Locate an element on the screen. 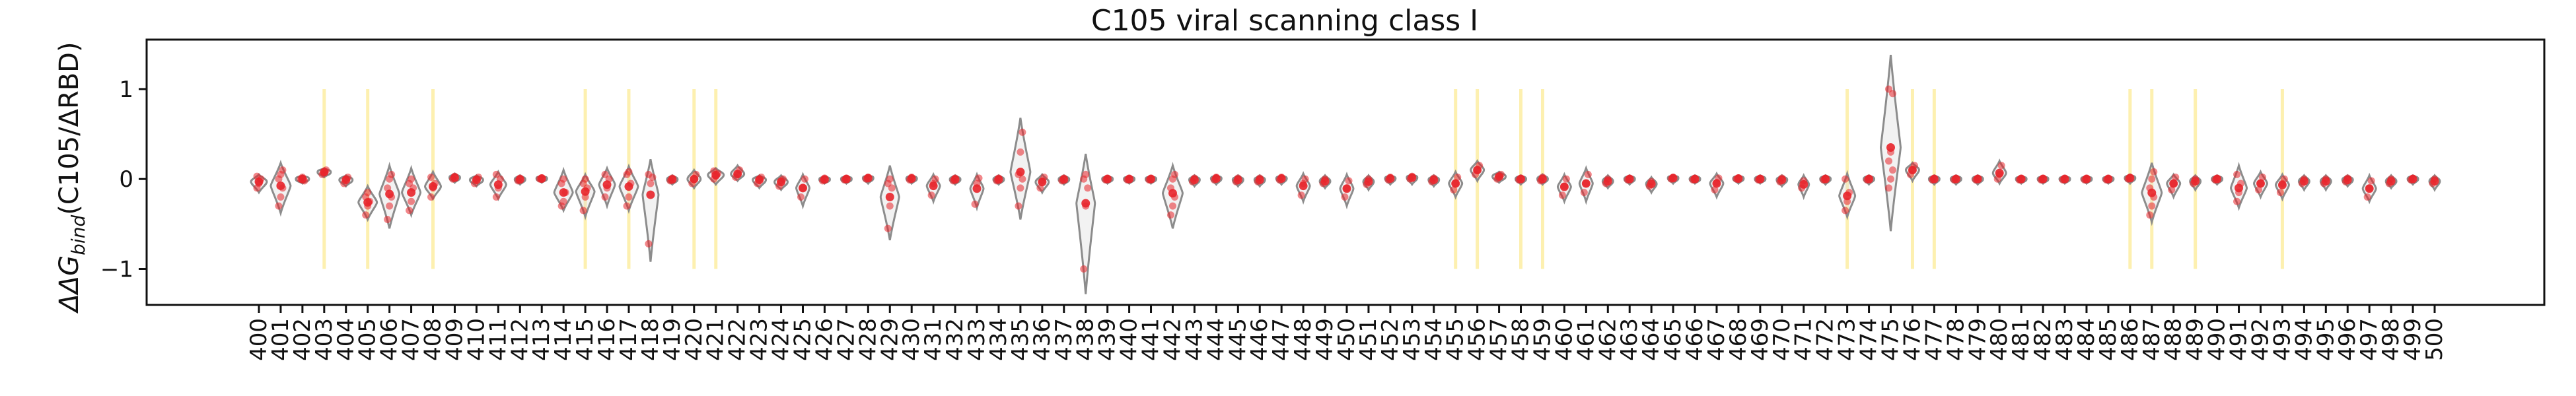  x-tick-label: 419 is located at coordinates (673, 339).